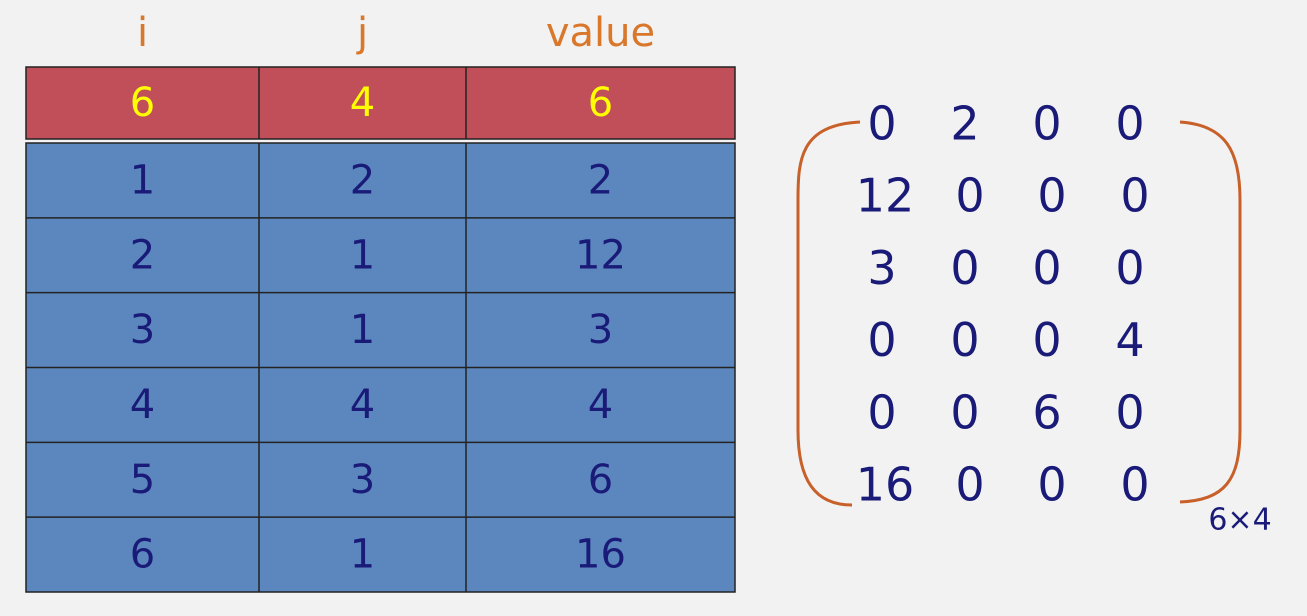  Describe the element at coordinates (1046, 412) in the screenshot. I see `matrix-entry: 6` at that location.